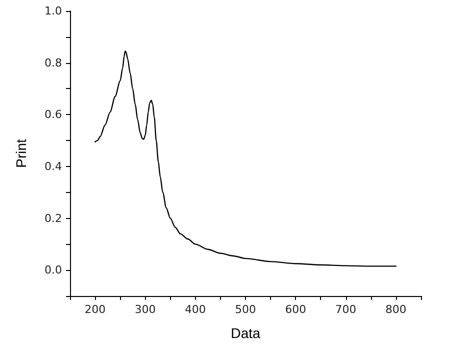  What do you see at coordinates (21, 153) in the screenshot?
I see `y-axis-title: Print` at bounding box center [21, 153].